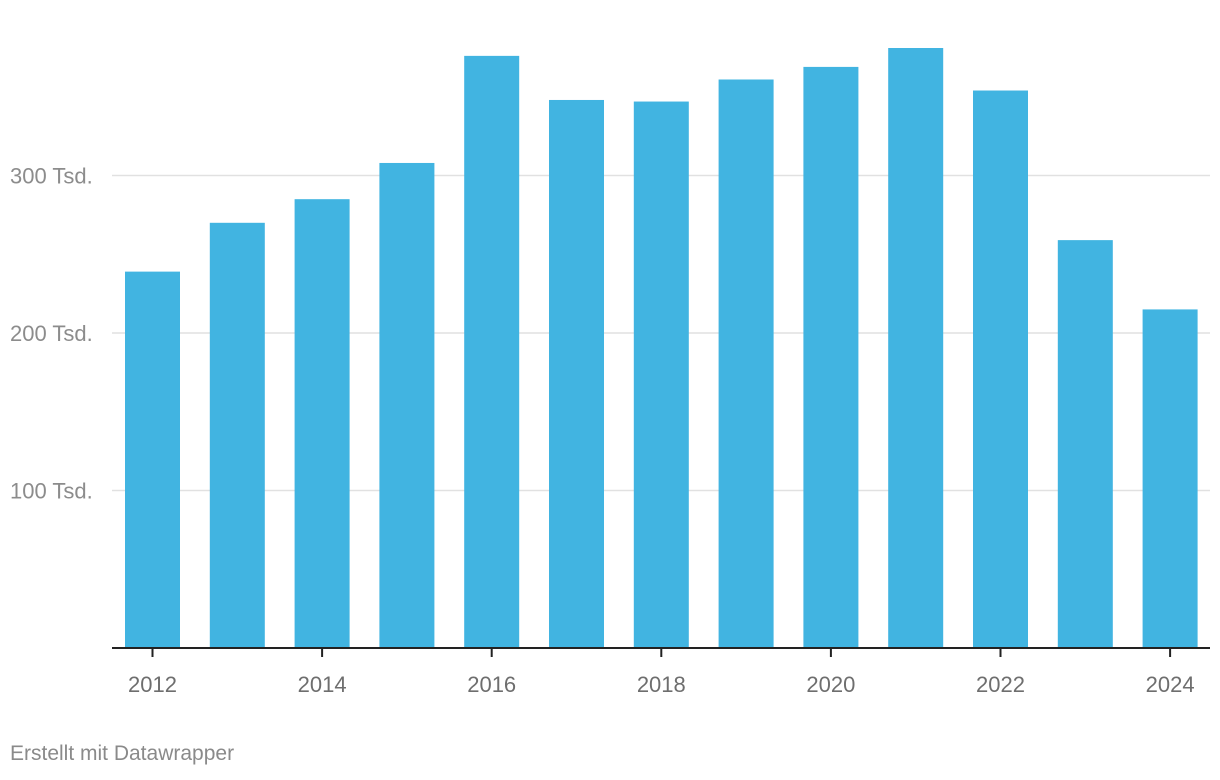  I want to click on x-tick-label: 2022, so click(1000, 684).